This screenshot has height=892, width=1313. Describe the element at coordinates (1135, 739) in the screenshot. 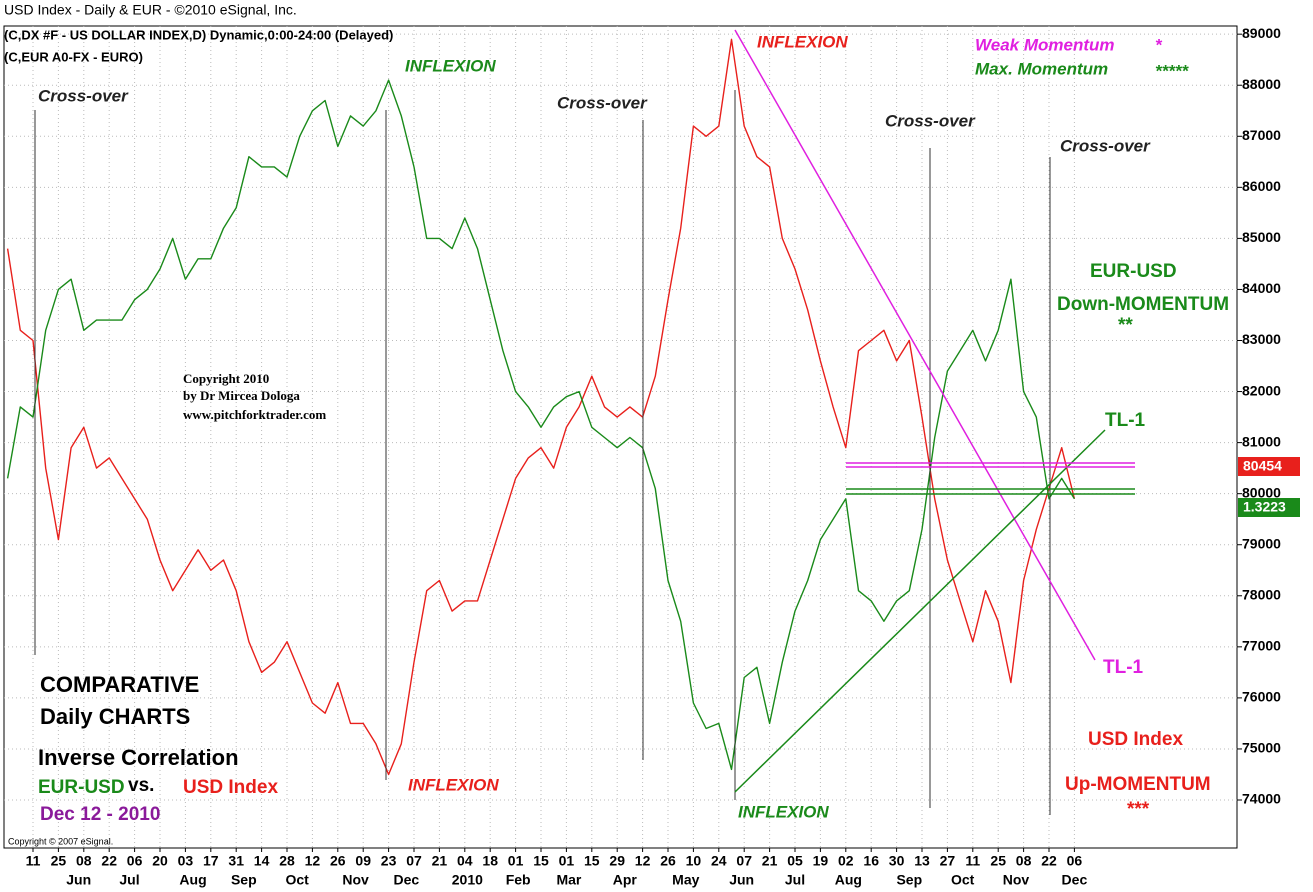

I see `annotation: USD Index` at that location.